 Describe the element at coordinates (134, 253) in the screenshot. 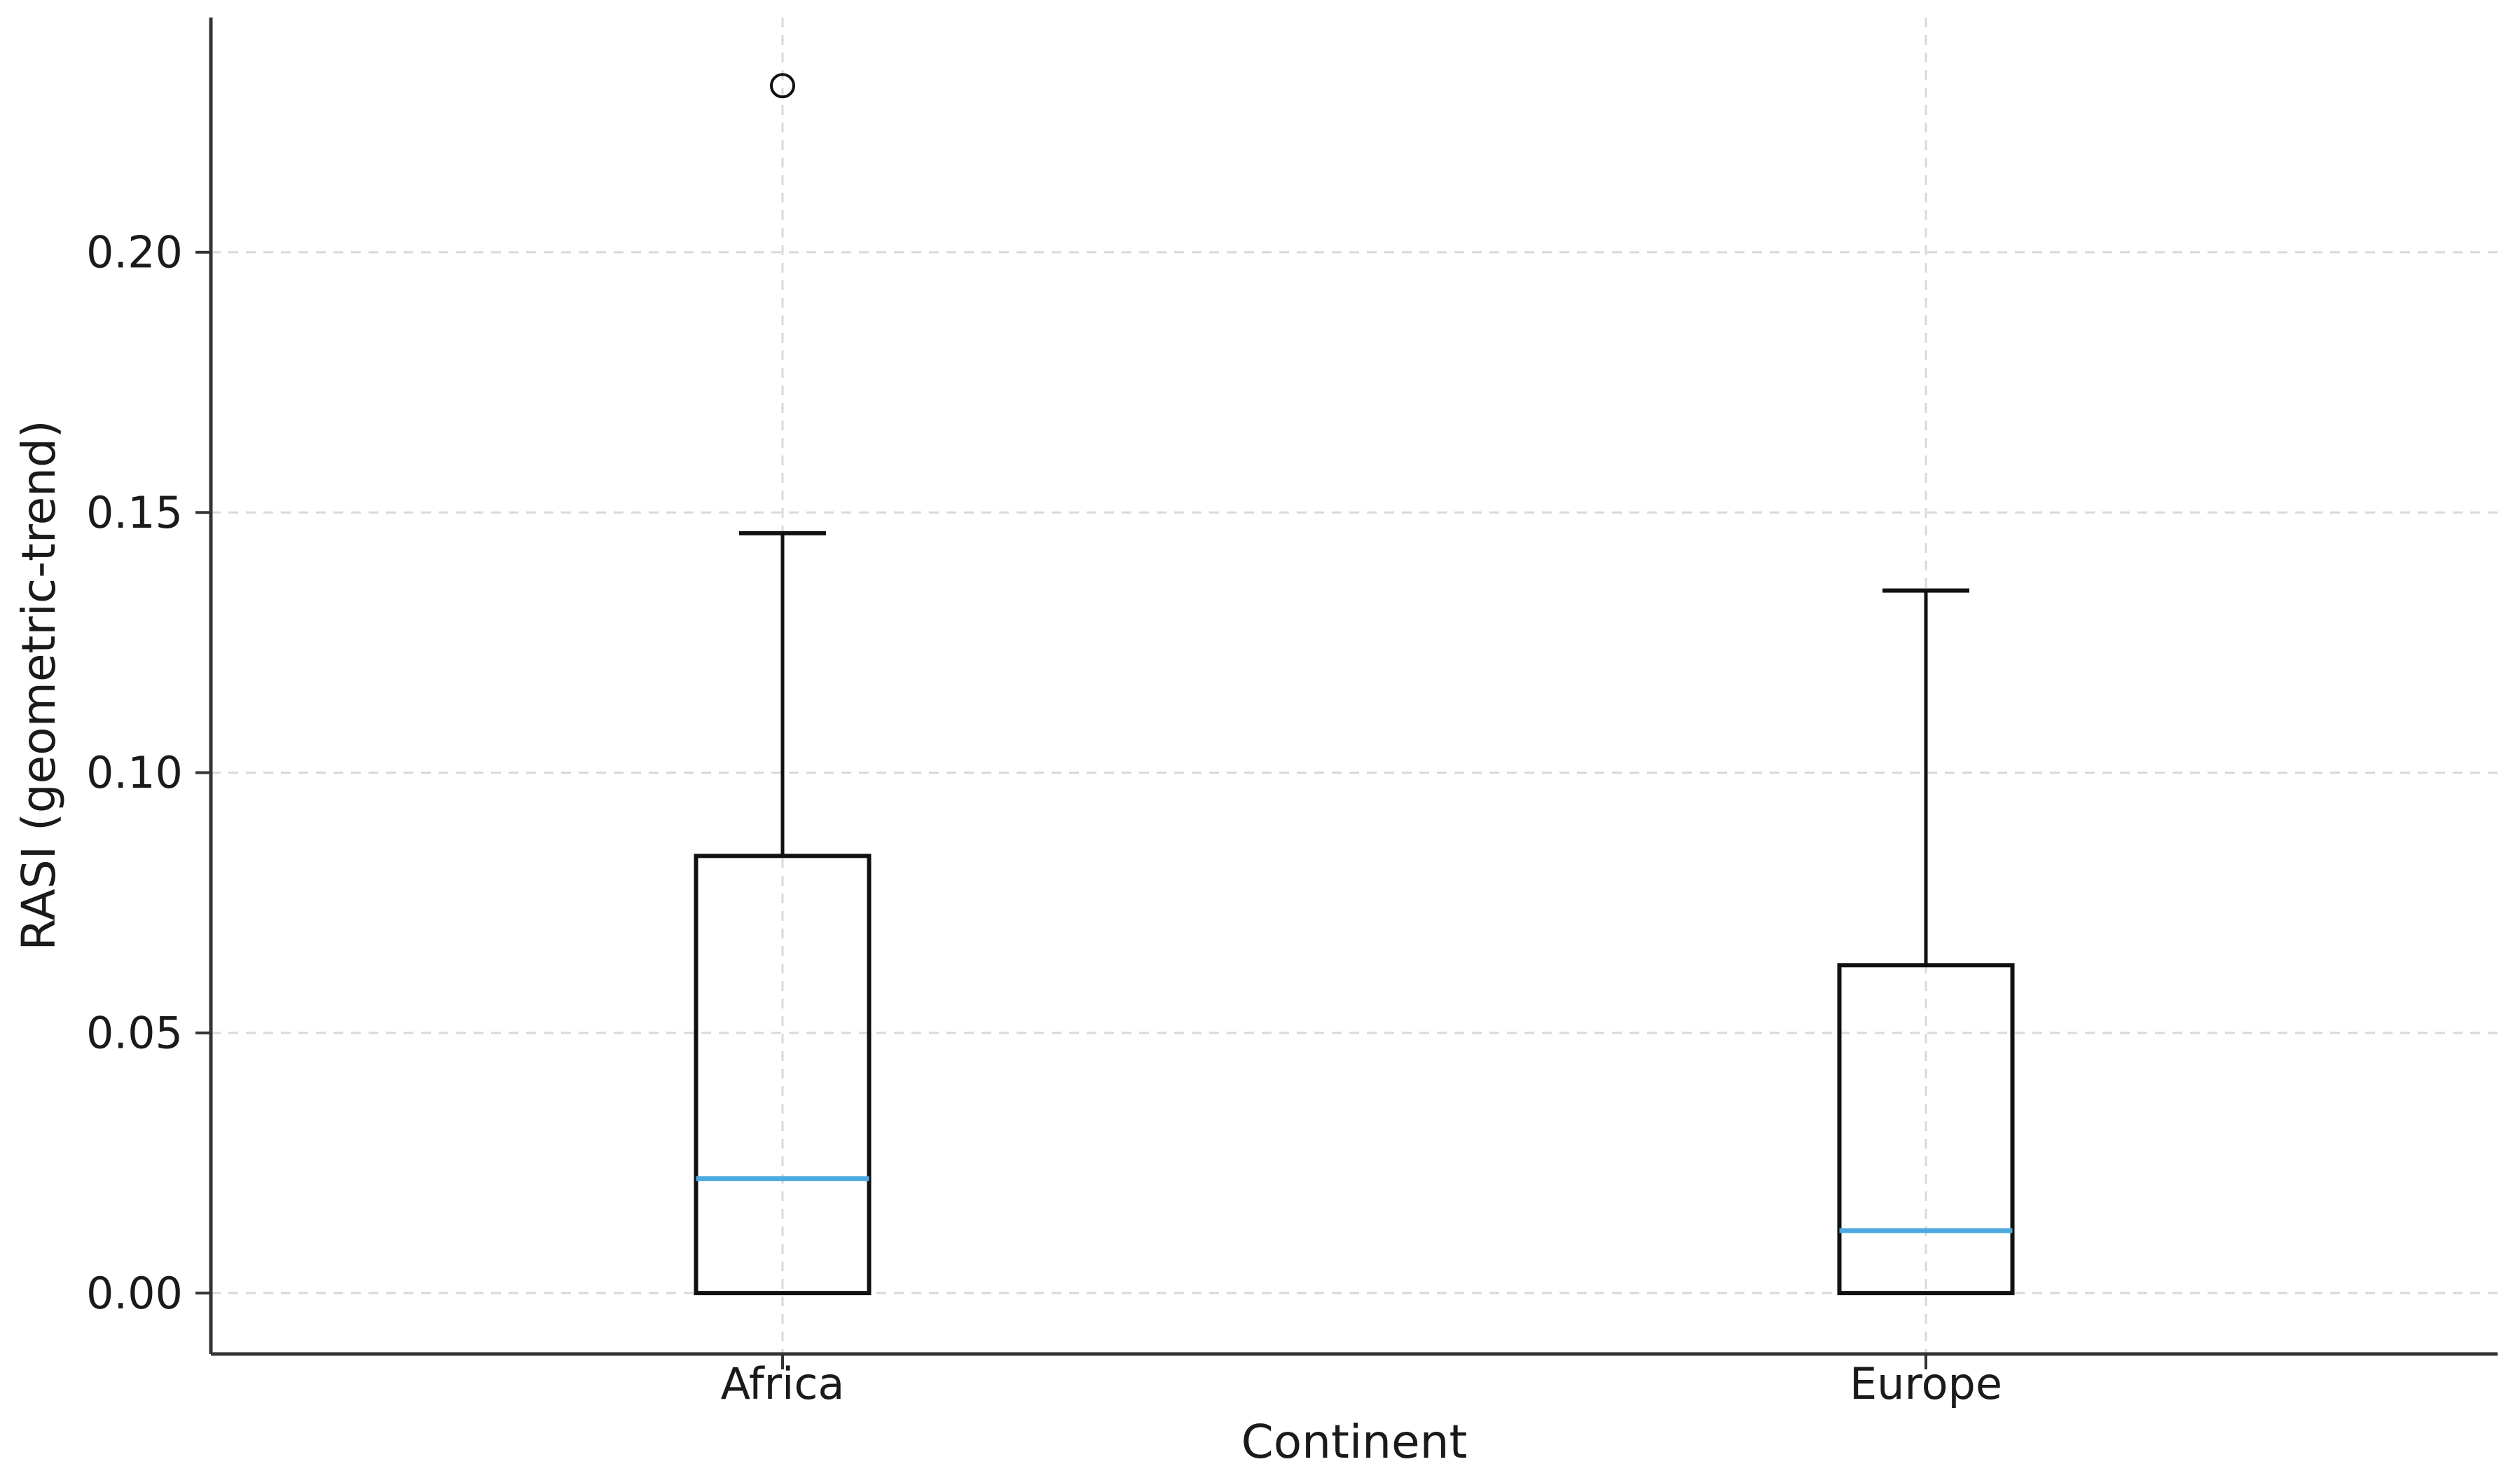

I see `y-tick-label: 0.20` at that location.